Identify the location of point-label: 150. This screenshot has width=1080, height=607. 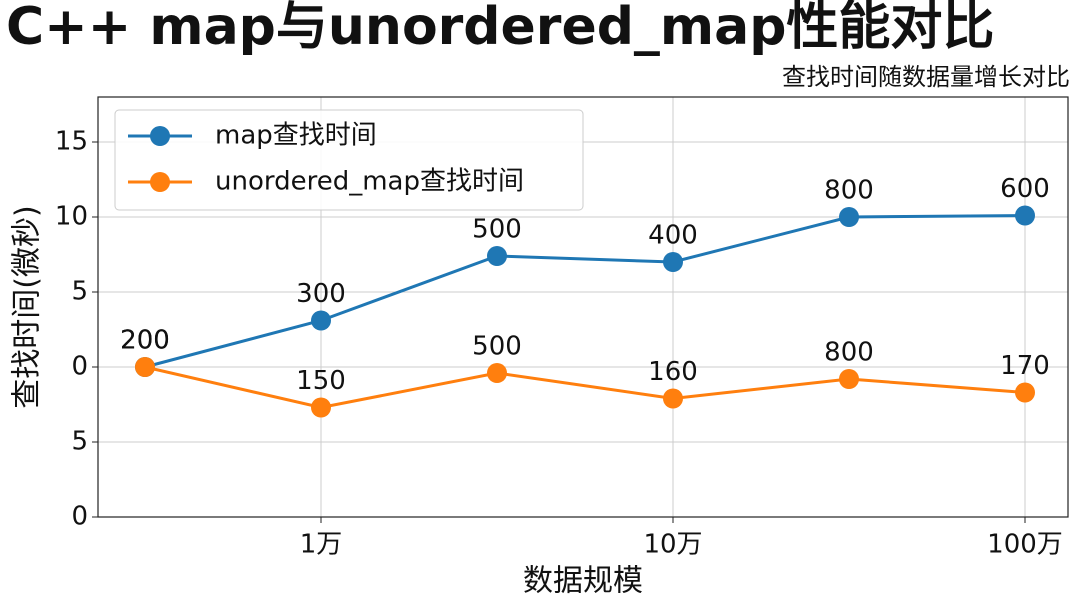
(321, 381).